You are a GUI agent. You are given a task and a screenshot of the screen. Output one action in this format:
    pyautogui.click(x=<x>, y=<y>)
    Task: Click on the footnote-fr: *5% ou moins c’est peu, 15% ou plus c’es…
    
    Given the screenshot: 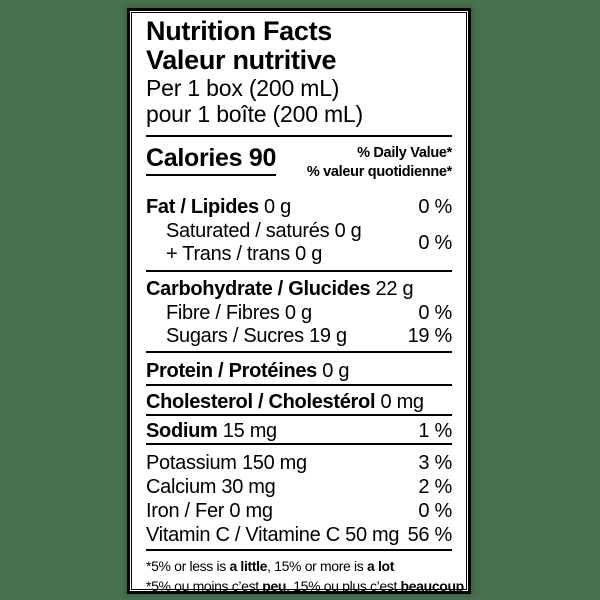 What is the action you would take?
    pyautogui.click(x=305, y=586)
    